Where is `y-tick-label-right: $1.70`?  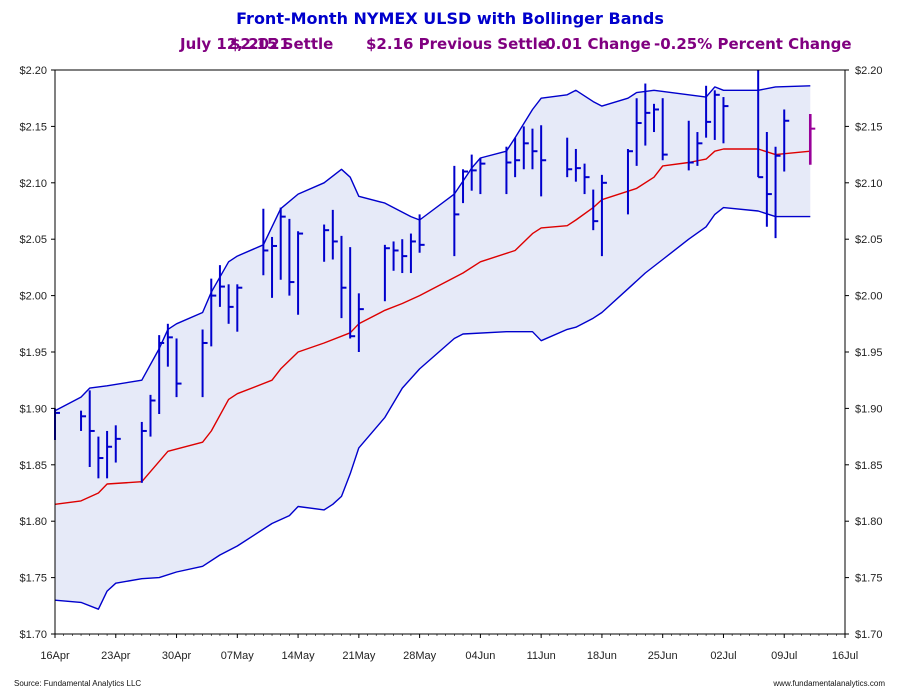 y-tick-label-right: $1.70 is located at coordinates (869, 635).